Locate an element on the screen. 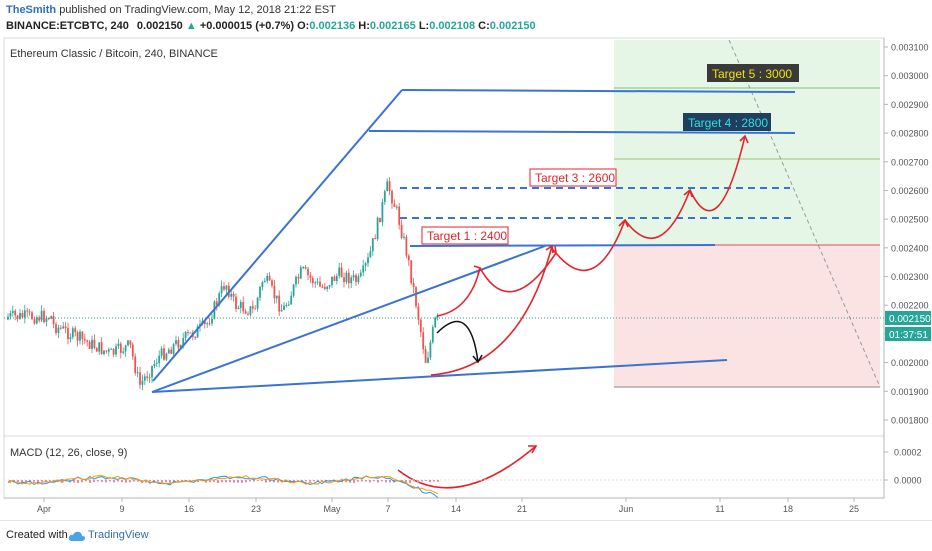  x-tick-label: 21 is located at coordinates (522, 509).